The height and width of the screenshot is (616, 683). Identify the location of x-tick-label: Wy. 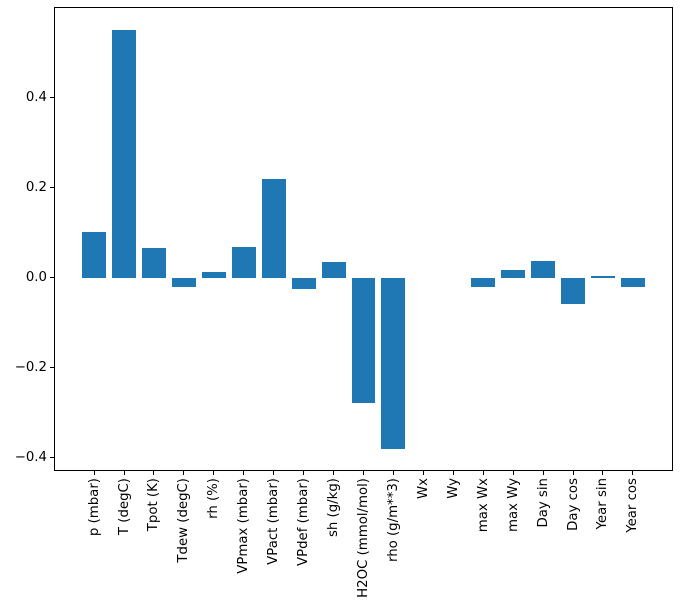
(453, 488).